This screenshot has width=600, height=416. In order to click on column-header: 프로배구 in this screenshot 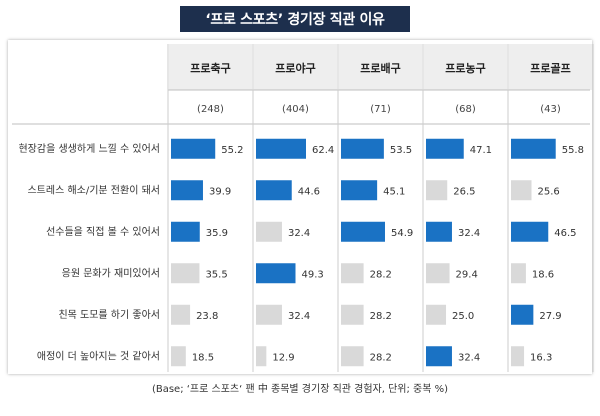, I will do `click(380, 68)`.